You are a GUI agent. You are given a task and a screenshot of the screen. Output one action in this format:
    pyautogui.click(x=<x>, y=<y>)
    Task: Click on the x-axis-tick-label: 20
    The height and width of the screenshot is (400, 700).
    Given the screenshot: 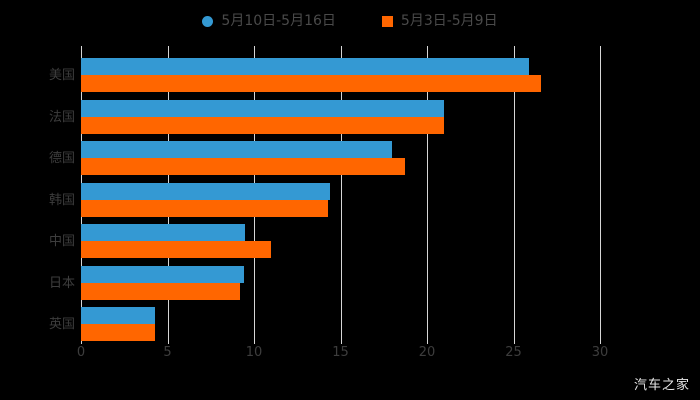 What is the action you would take?
    pyautogui.click(x=427, y=352)
    